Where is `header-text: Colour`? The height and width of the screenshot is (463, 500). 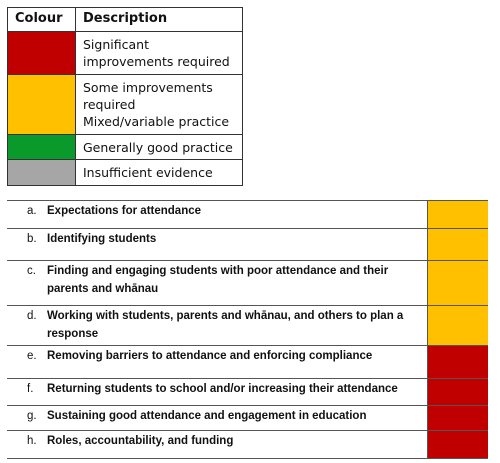 header-text: Colour is located at coordinates (39, 18).